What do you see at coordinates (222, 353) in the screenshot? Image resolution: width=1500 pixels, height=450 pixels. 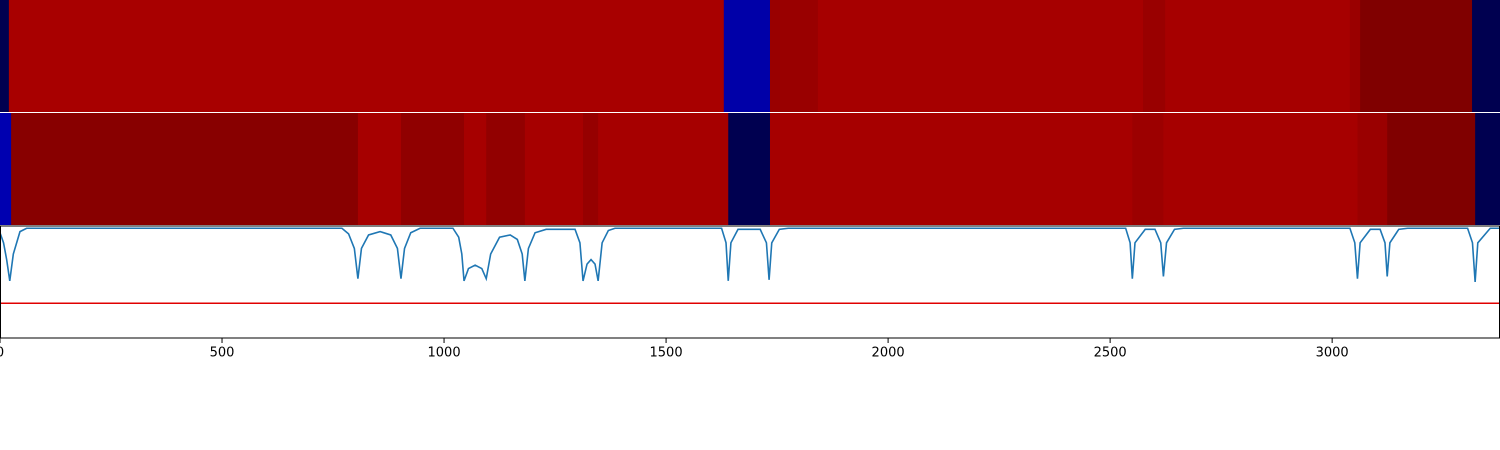 I see `x-tick-label: 500` at bounding box center [222, 353].